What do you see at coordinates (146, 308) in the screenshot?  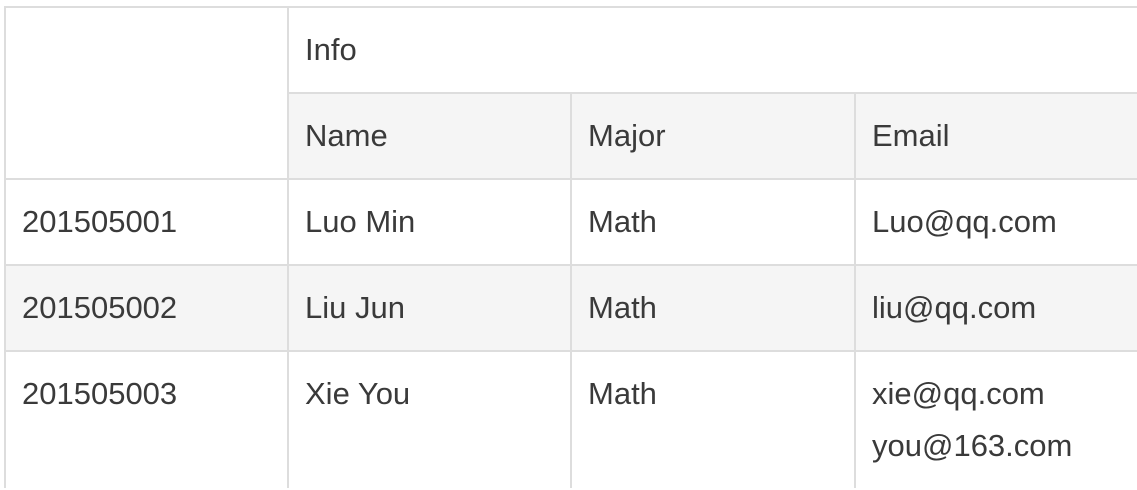 I see `student-id-cell: 201505002` at bounding box center [146, 308].